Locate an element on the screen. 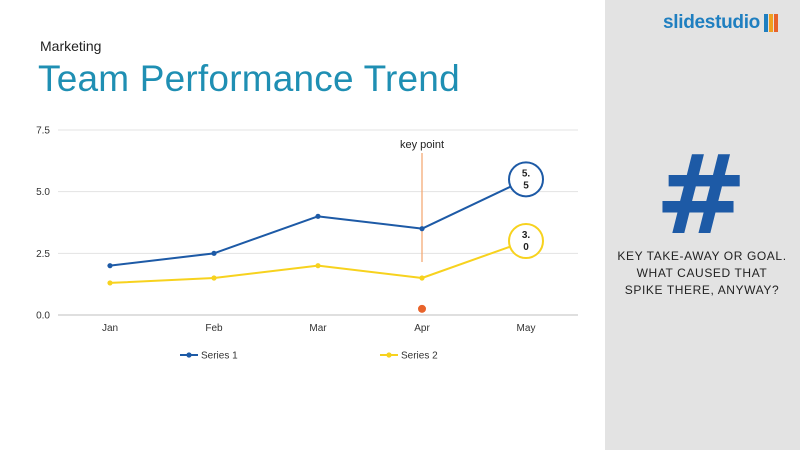 Image resolution: width=800 pixels, height=450 pixels. x-tick-label: Jan is located at coordinates (110, 328).